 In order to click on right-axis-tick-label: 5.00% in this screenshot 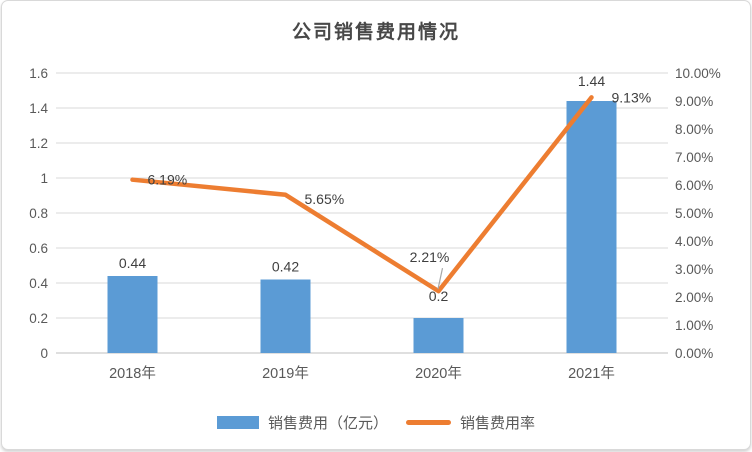, I will do `click(694, 213)`.